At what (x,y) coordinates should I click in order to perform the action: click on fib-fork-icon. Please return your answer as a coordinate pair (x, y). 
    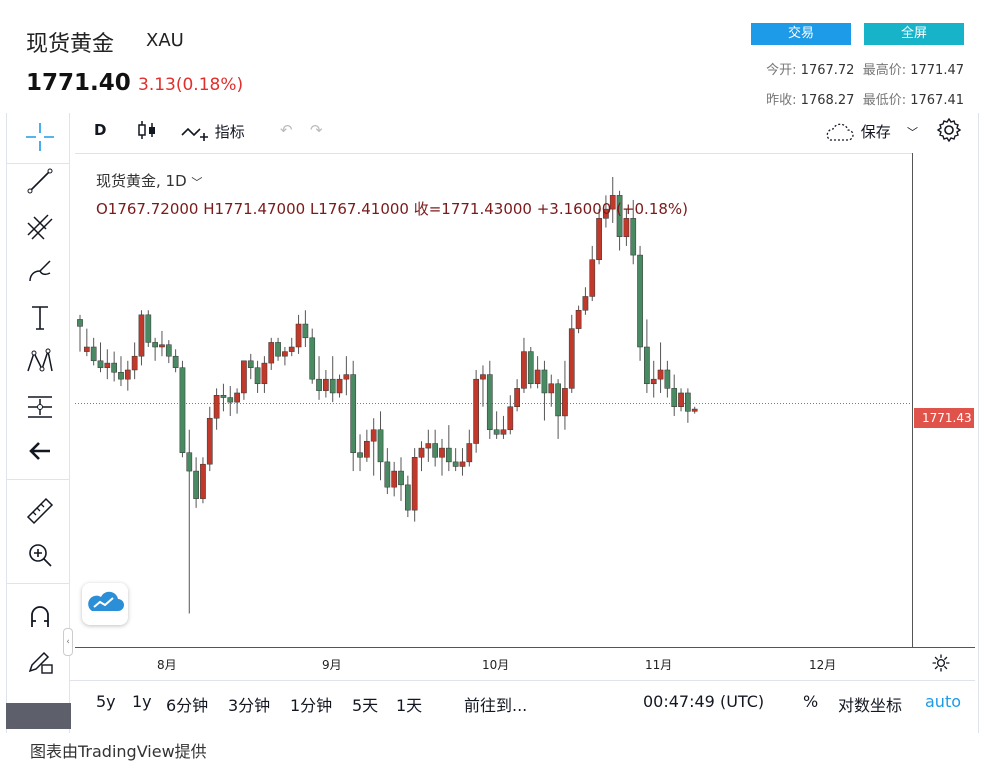
    Looking at the image, I should click on (40, 227).